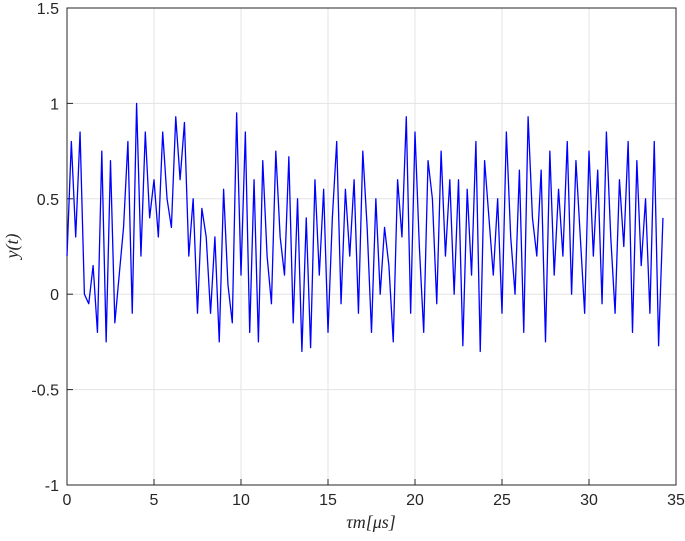 This screenshot has width=685, height=541. I want to click on y-tick-label: -0.5, so click(45, 391).